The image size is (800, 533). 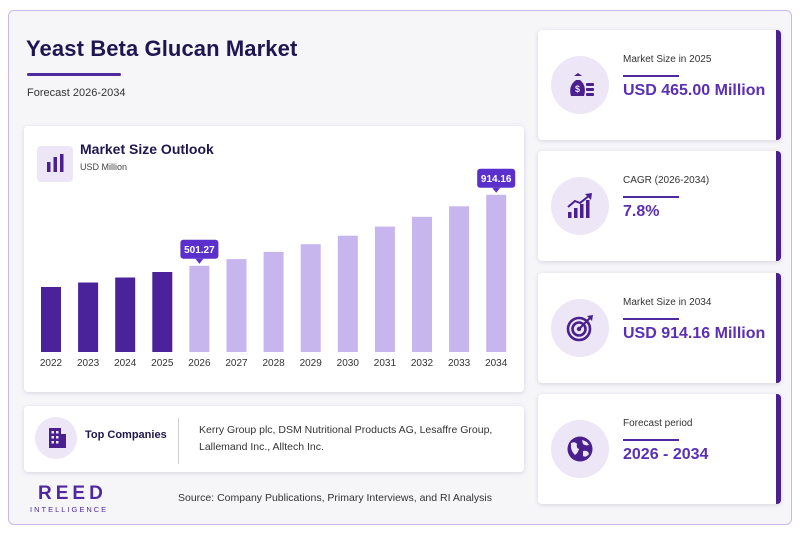 I want to click on stat-label: Market Size in 2025, so click(x=667, y=59).